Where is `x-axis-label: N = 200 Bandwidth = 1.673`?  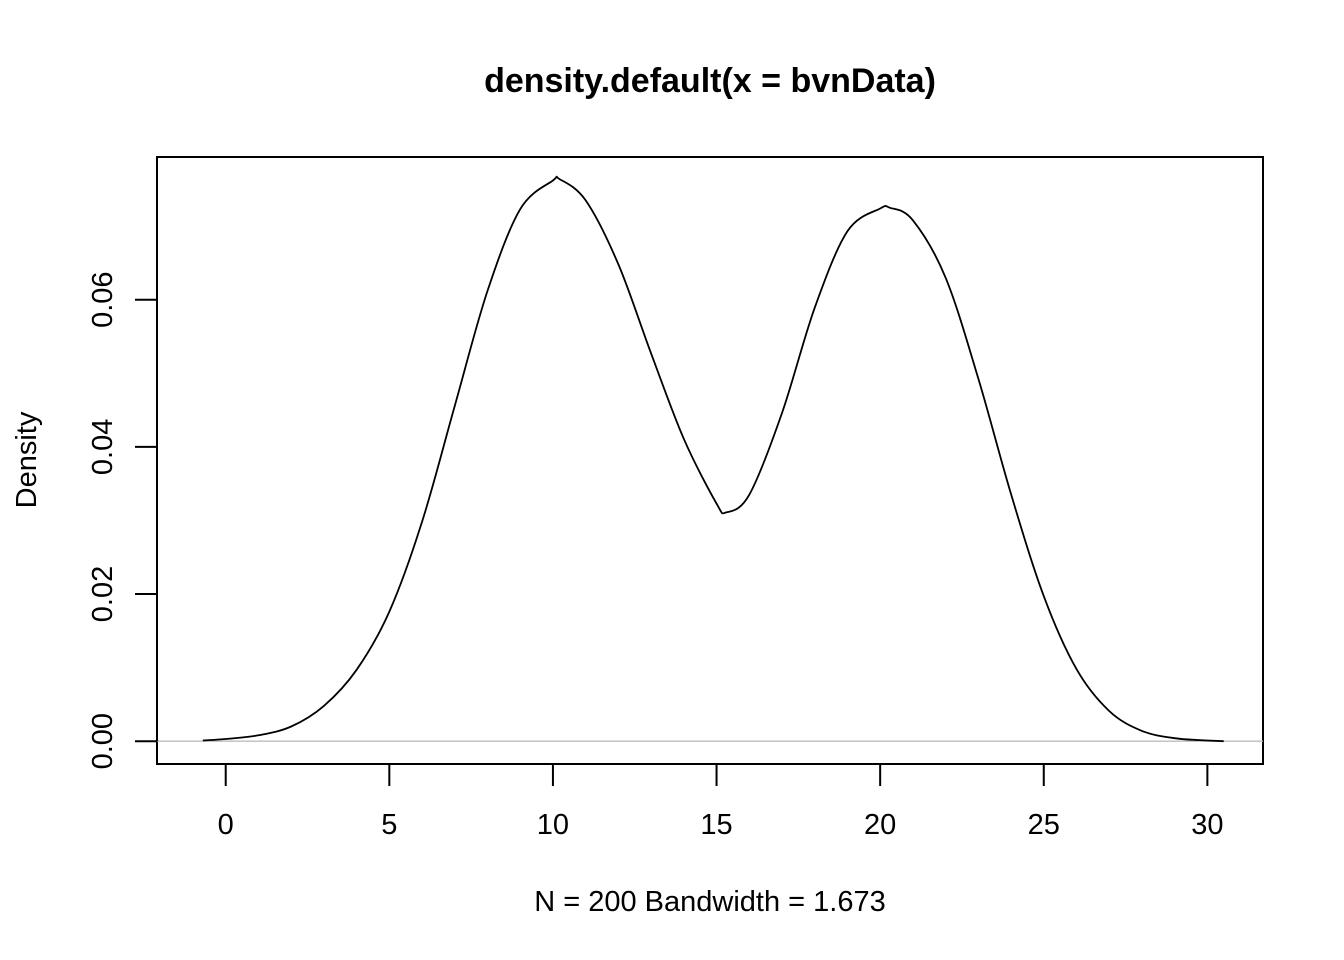
x-axis-label: N = 200 Bandwidth = 1.673 is located at coordinates (709, 902).